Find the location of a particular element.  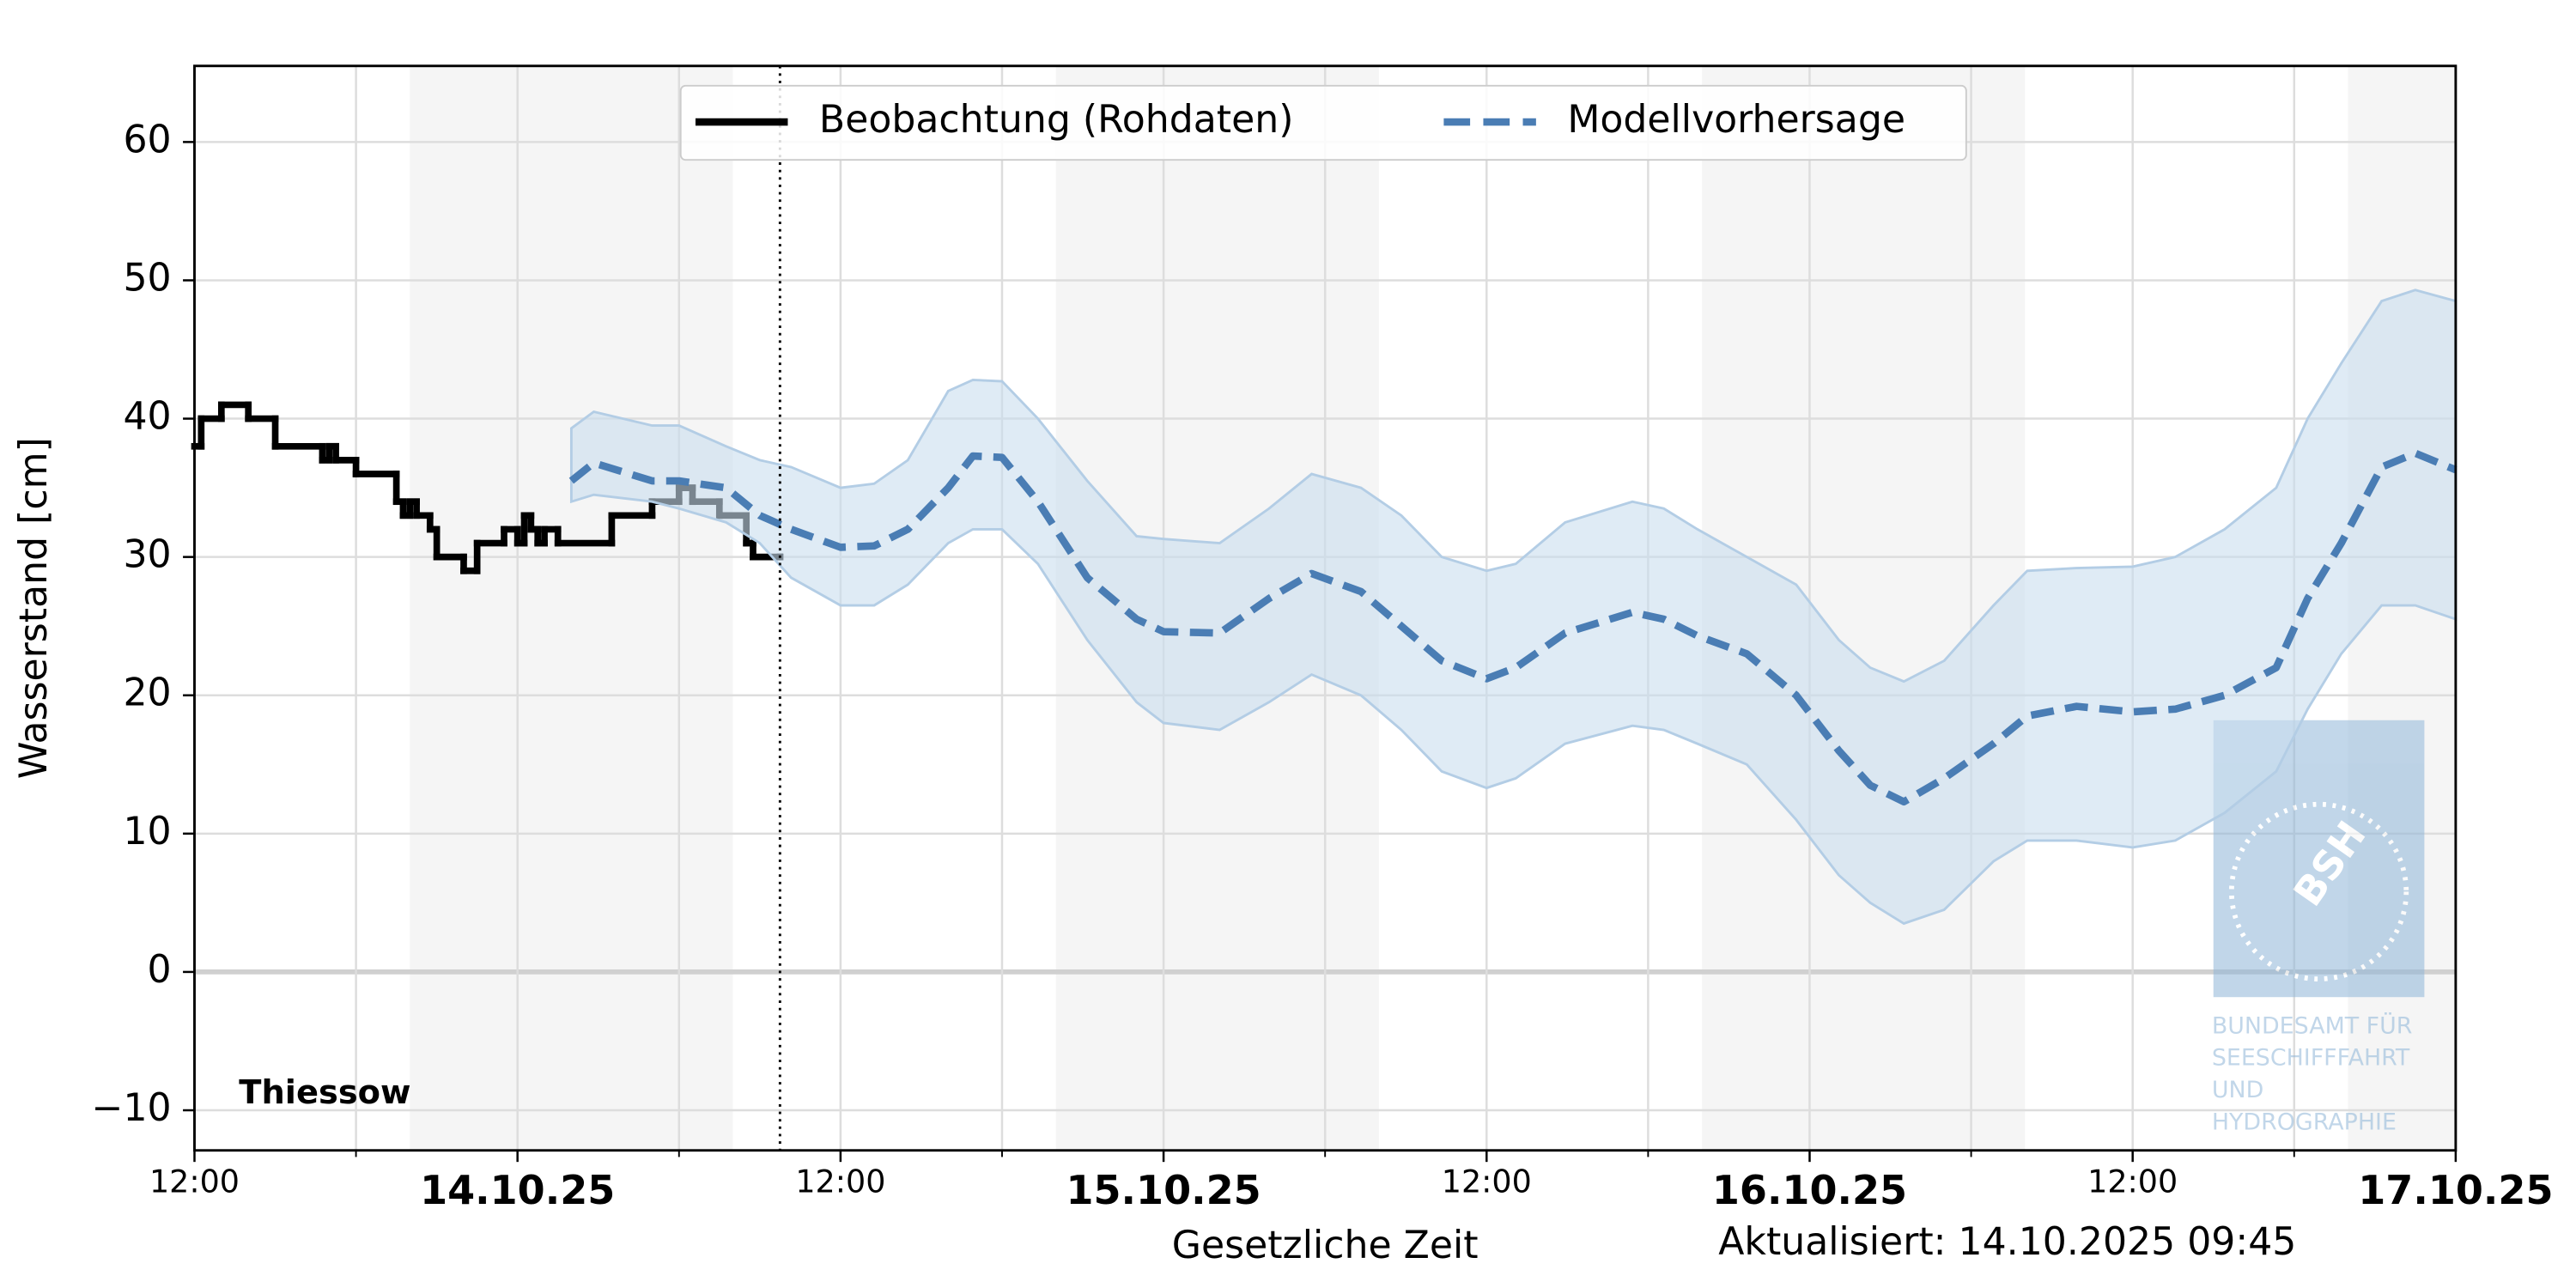

y-tick-label: 10 is located at coordinates (147, 832).